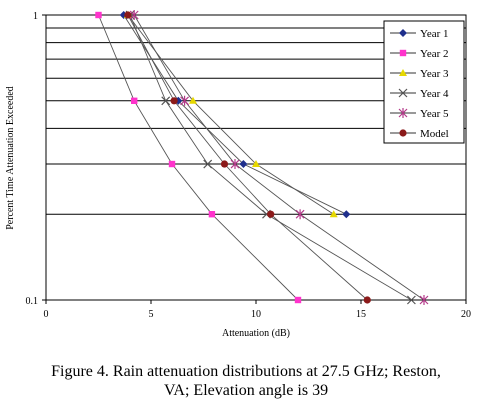 The width and height of the screenshot is (492, 409). What do you see at coordinates (256, 333) in the screenshot?
I see `x-axis-title: Attenuation (dB)` at bounding box center [256, 333].